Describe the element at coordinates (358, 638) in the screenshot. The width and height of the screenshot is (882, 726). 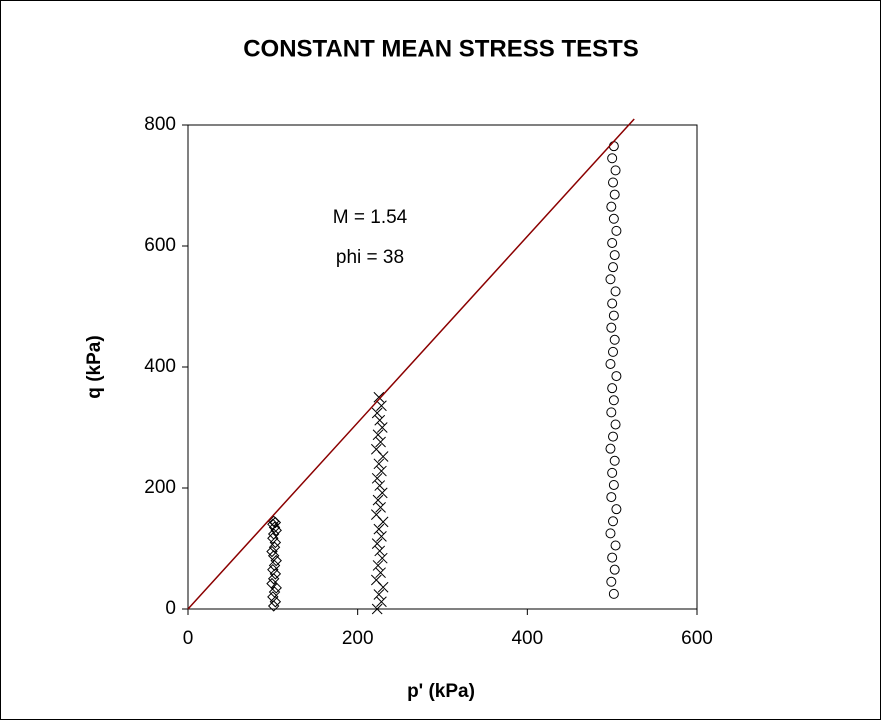
I see `x-tick-label: 200` at that location.